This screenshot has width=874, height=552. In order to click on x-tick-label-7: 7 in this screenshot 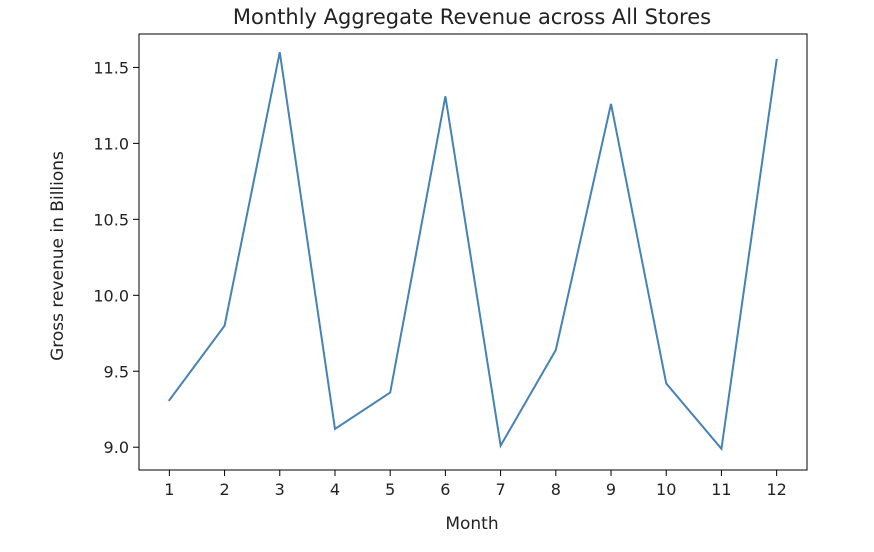, I will do `click(501, 489)`.